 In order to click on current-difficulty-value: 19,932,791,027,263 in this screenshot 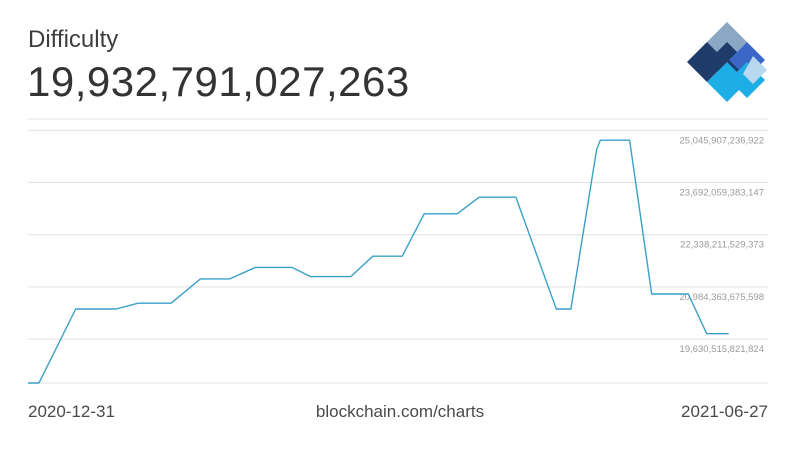, I will do `click(218, 81)`.